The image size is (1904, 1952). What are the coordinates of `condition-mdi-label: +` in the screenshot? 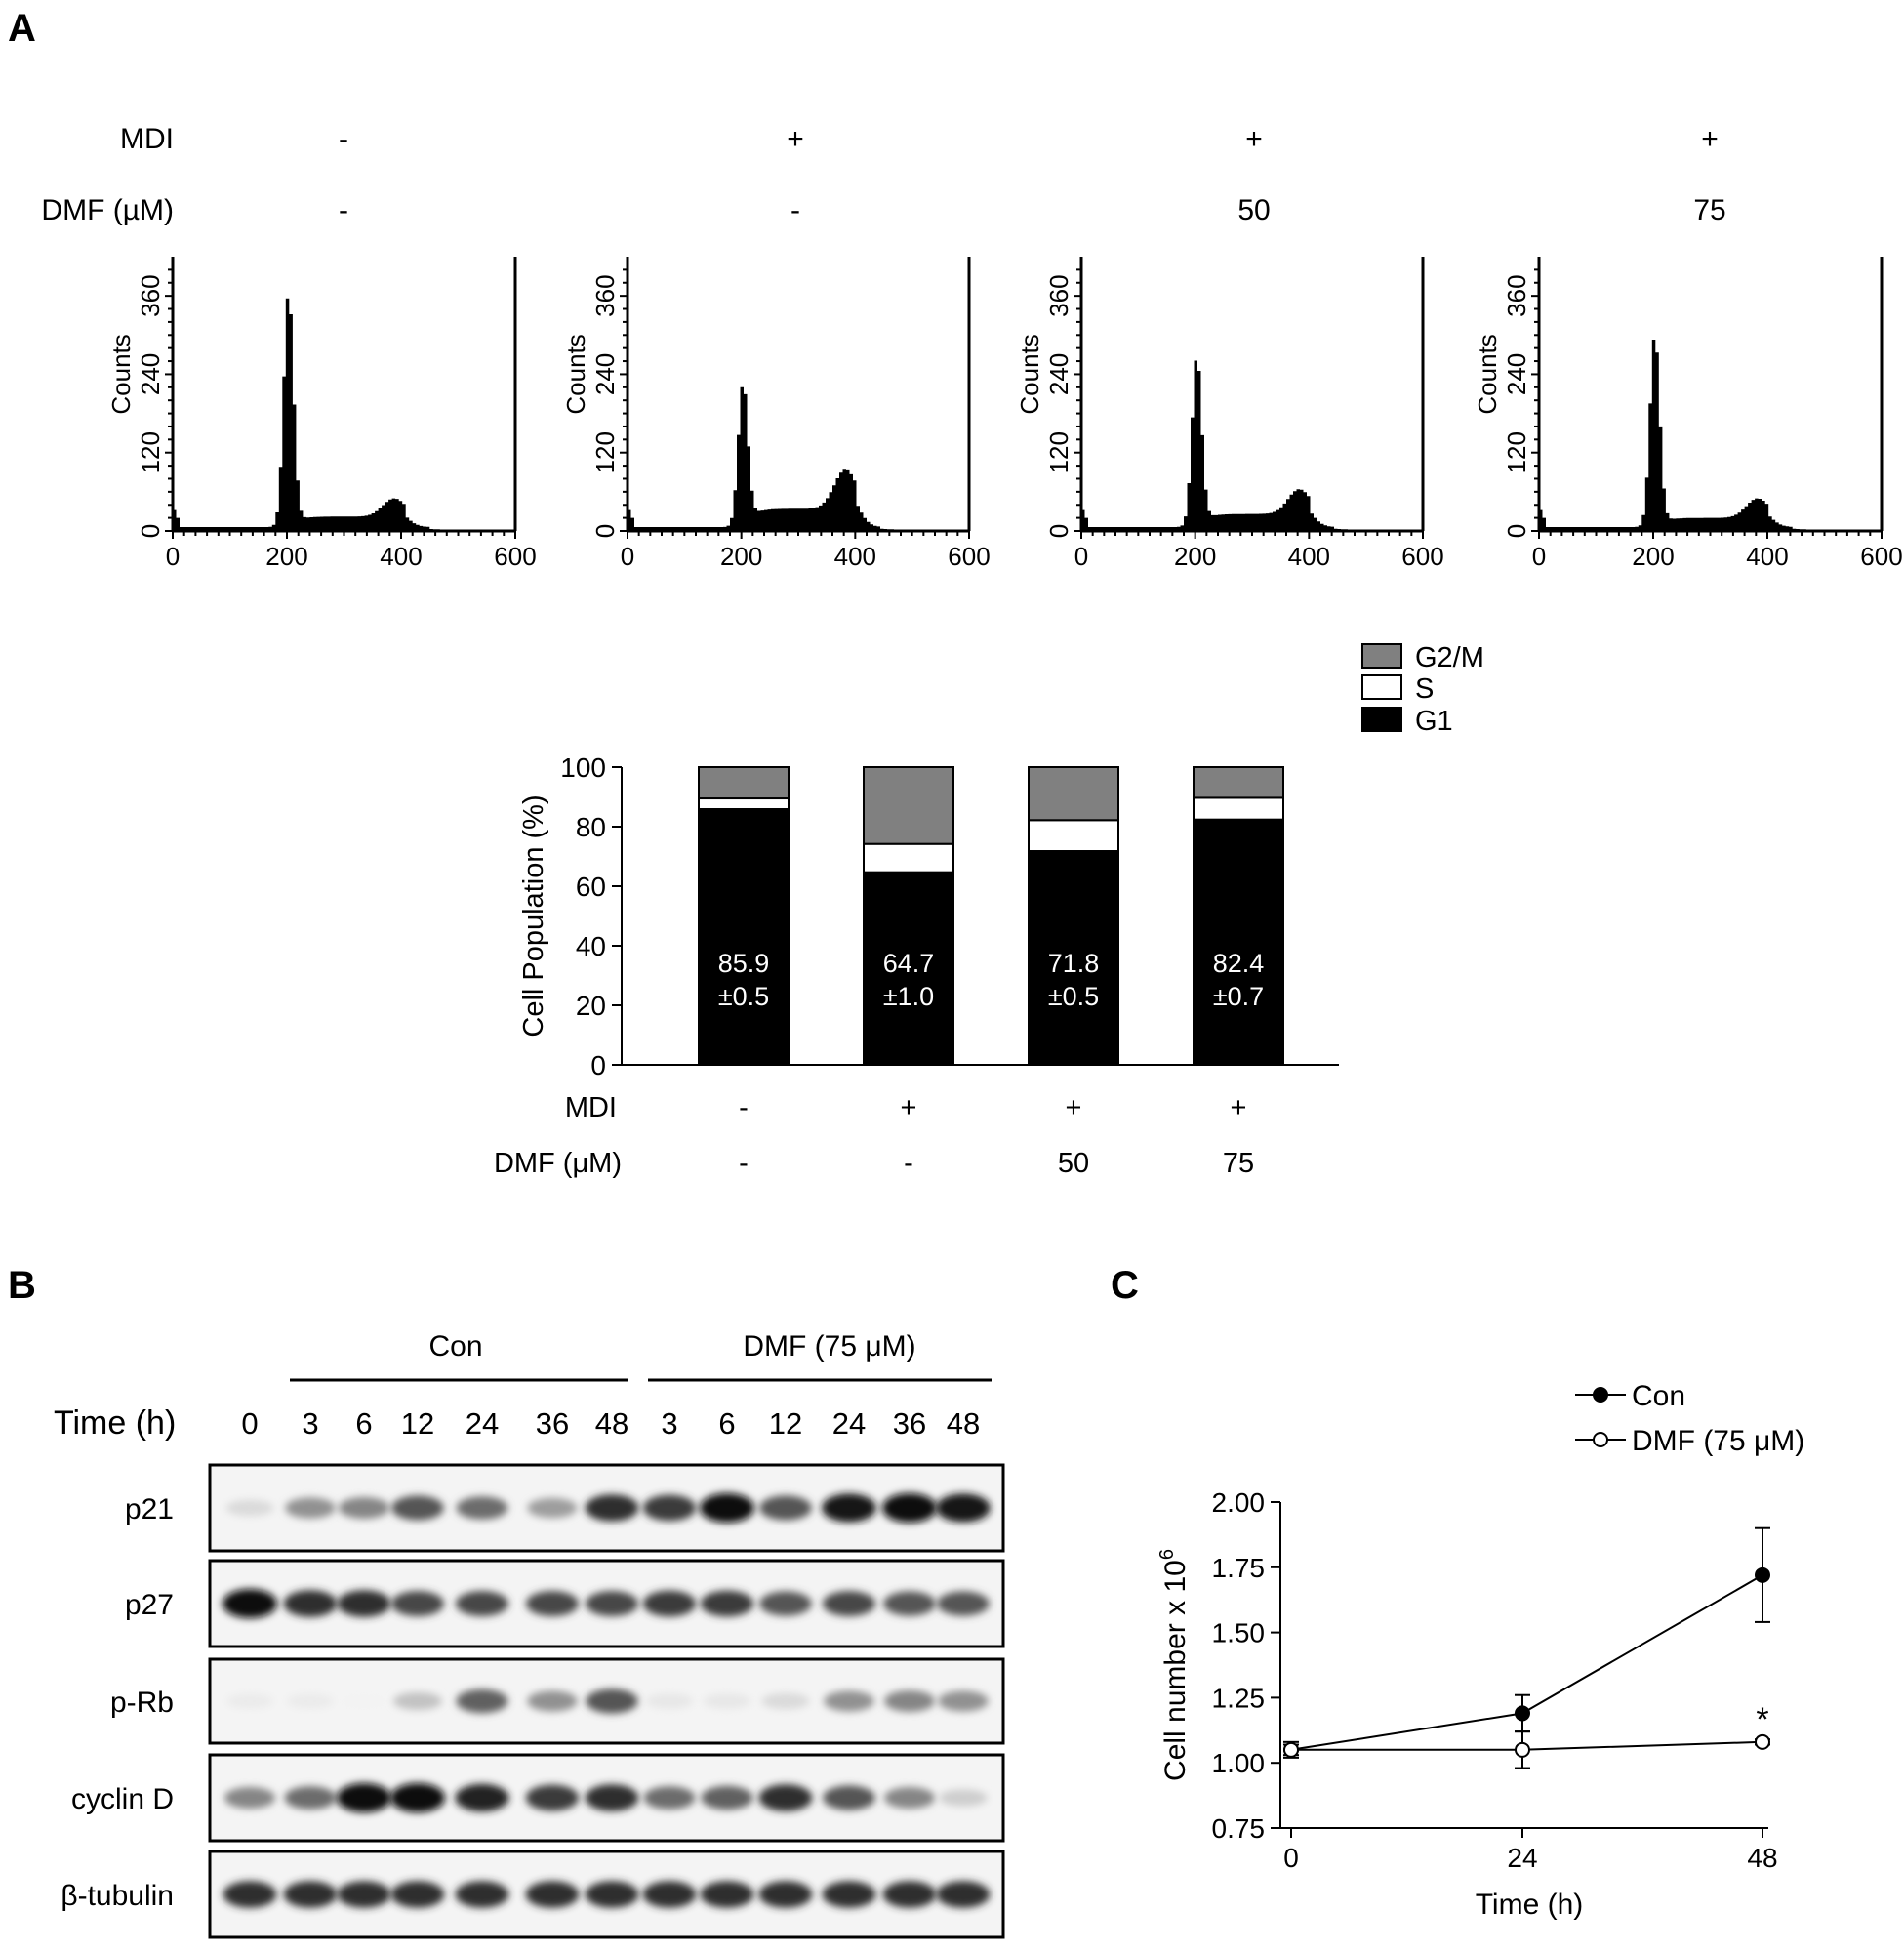 It's located at (795, 139).